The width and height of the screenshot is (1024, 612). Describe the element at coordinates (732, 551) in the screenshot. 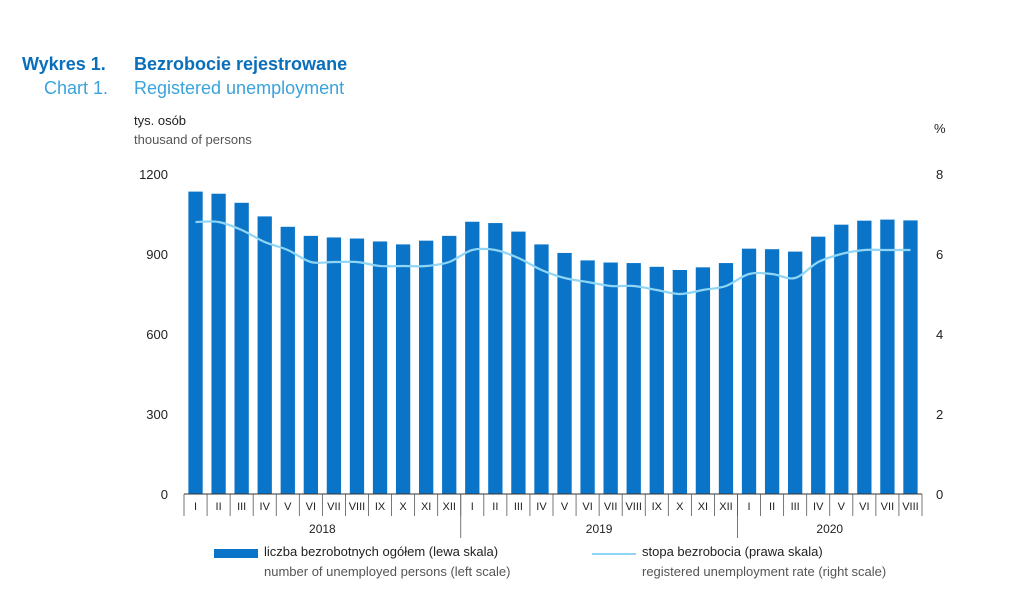

I see `legend-line-label-pl: stopa bezrobocia (prawa skala)` at that location.